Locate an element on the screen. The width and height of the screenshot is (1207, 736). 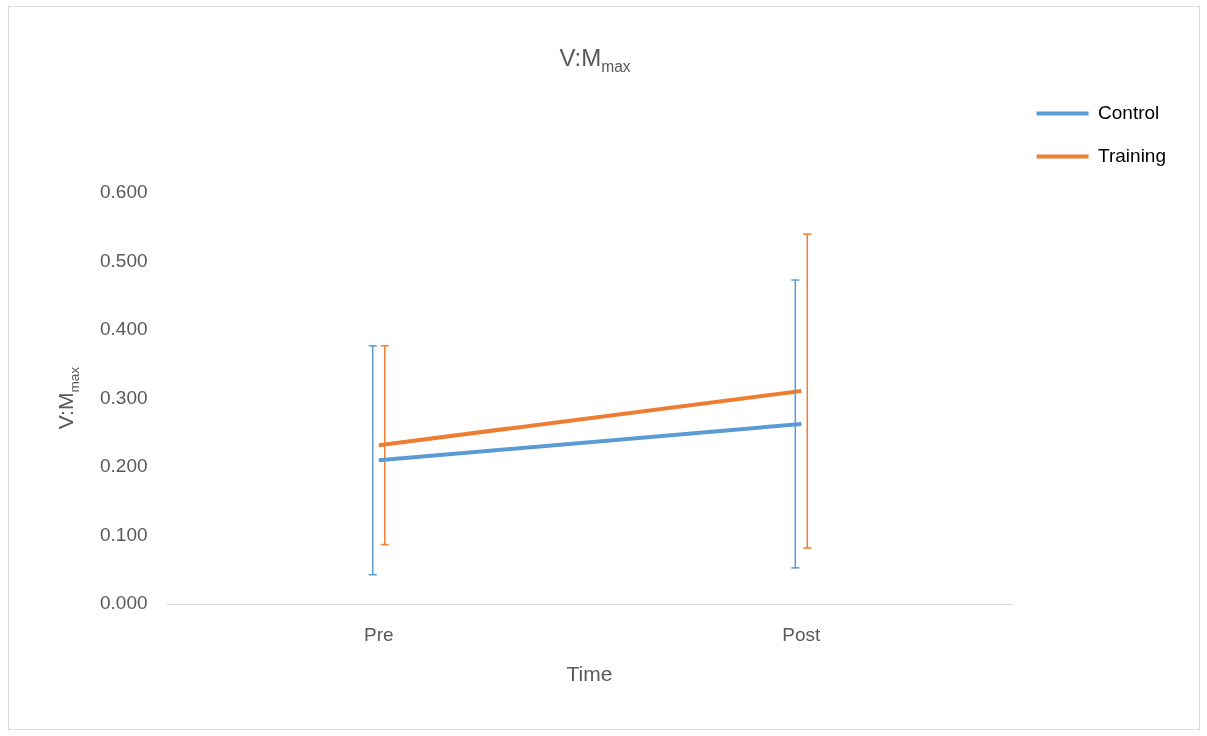
x-axis-title: Time is located at coordinates (589, 674).